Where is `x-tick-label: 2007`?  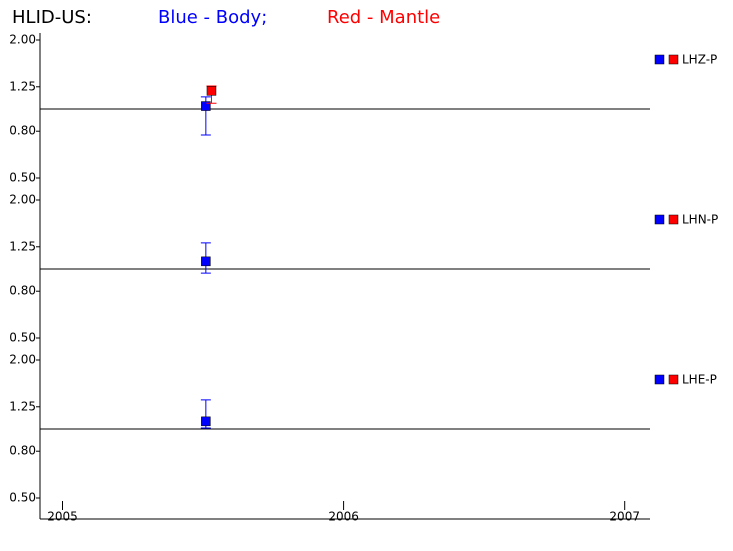 x-tick-label: 2007 is located at coordinates (624, 517).